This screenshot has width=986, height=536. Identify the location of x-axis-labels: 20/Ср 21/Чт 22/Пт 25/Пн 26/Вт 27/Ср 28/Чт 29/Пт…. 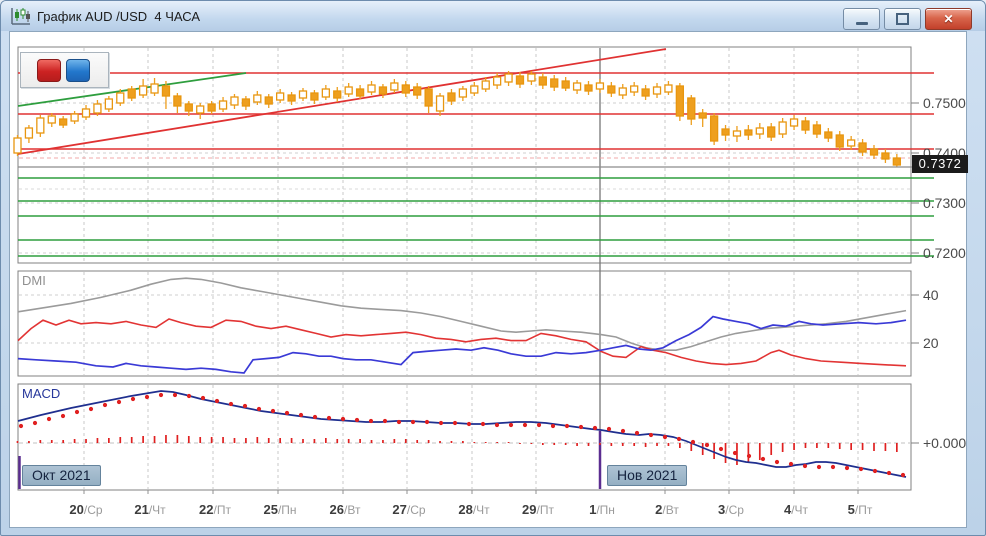
(484, 511).